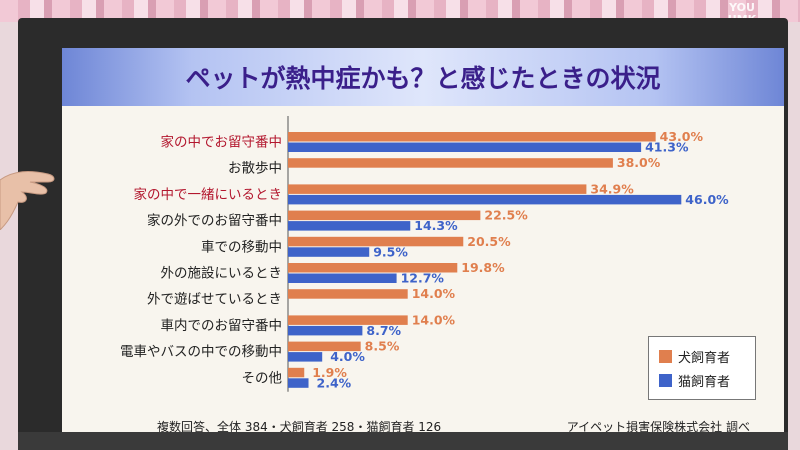 This screenshot has height=450, width=800. What do you see at coordinates (400, 11) in the screenshot?
I see `background-strip` at bounding box center [400, 11].